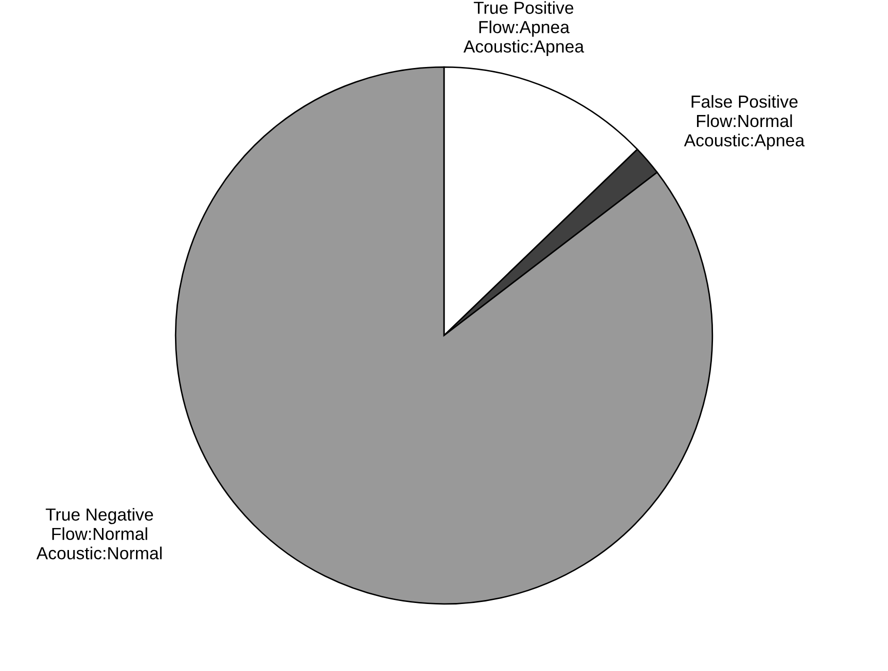 The width and height of the screenshot is (888, 671). I want to click on slice-label: True Positive Flow:Apnea Acoustic:Apnea, so click(523, 28).